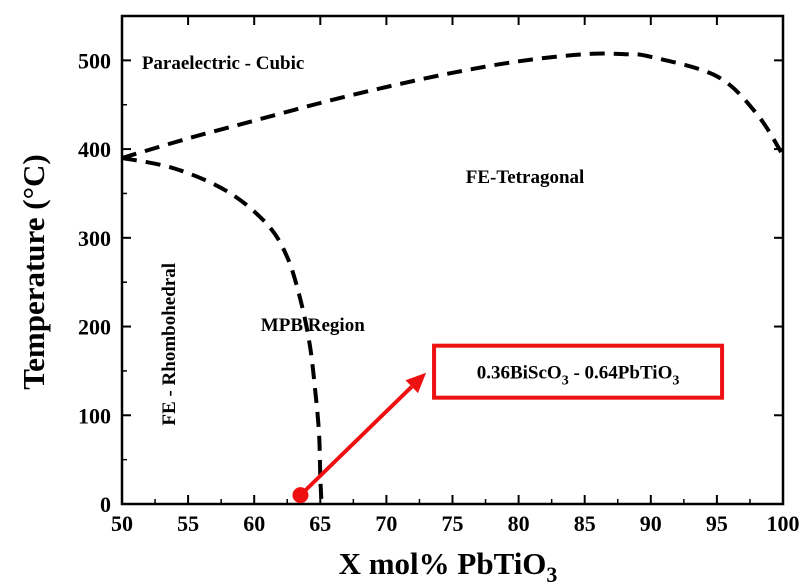 This screenshot has height=585, width=804. What do you see at coordinates (169, 344) in the screenshot?
I see `fe-rhombohedral-label: FE - Rhombohedral` at bounding box center [169, 344].